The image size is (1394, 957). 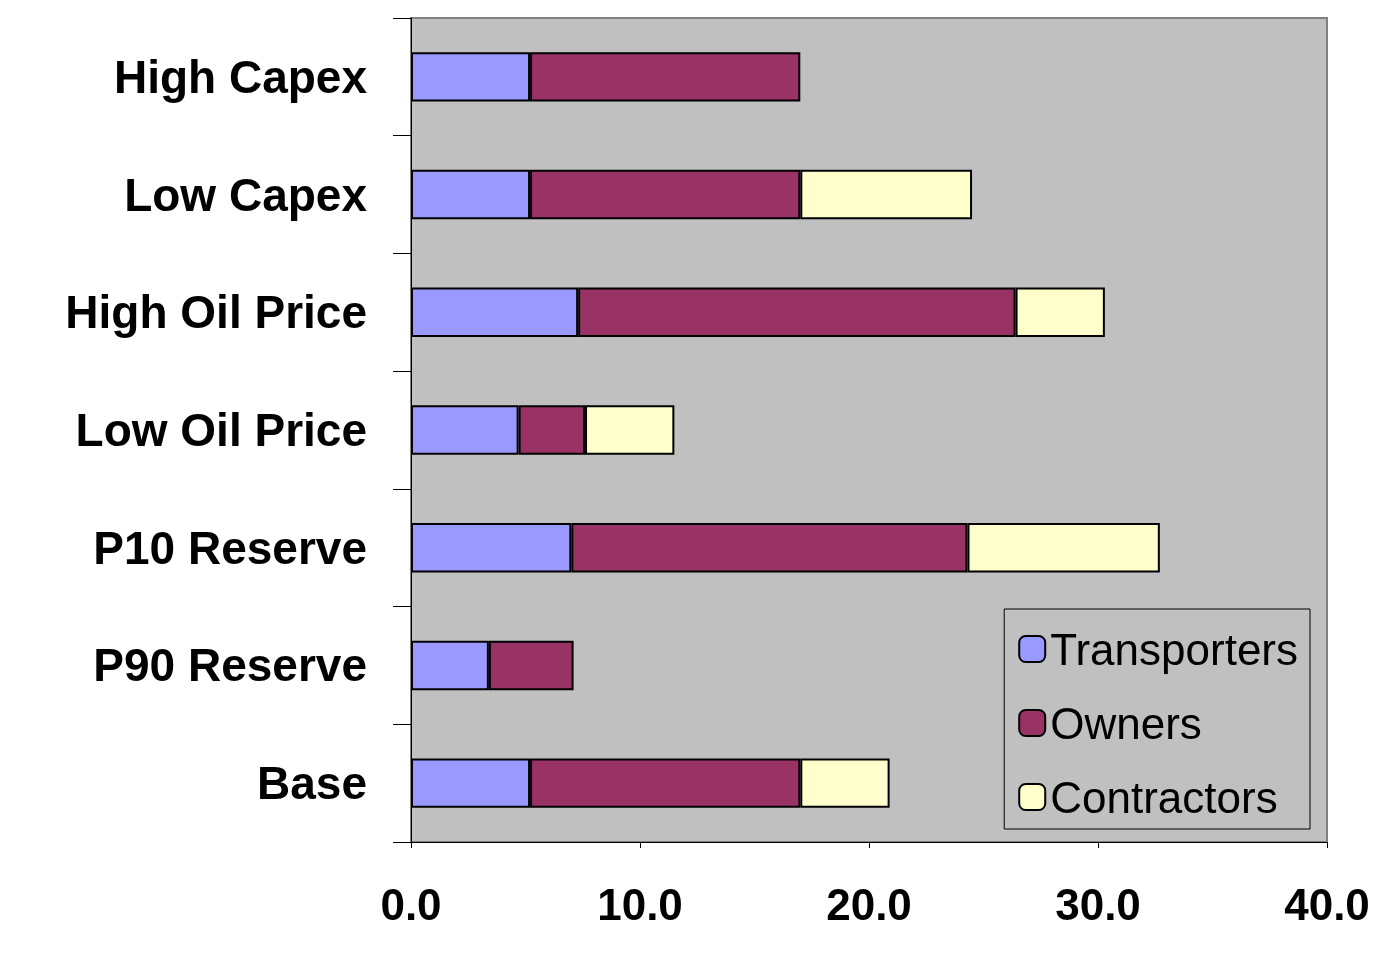 I want to click on y-tick-label: Low Oil Price, so click(x=221, y=430).